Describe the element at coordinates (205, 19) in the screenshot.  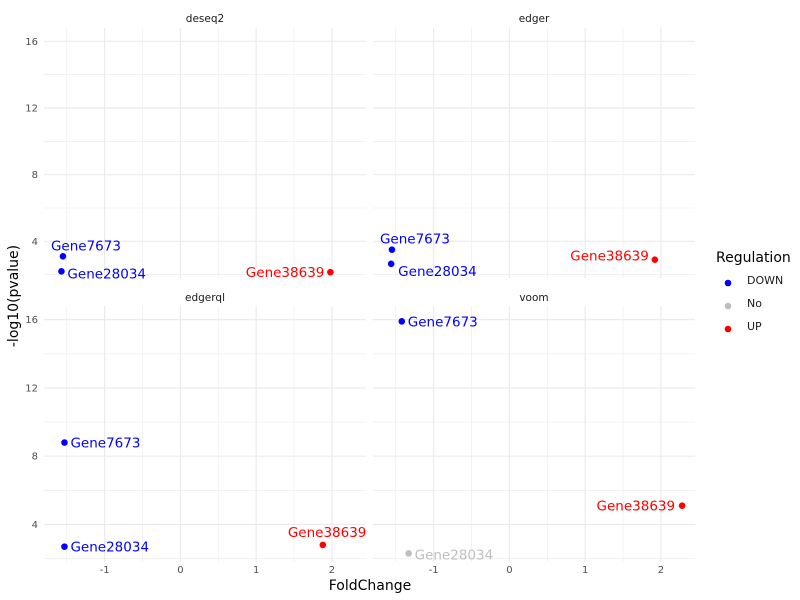
I see `panel-title: deseq2` at that location.